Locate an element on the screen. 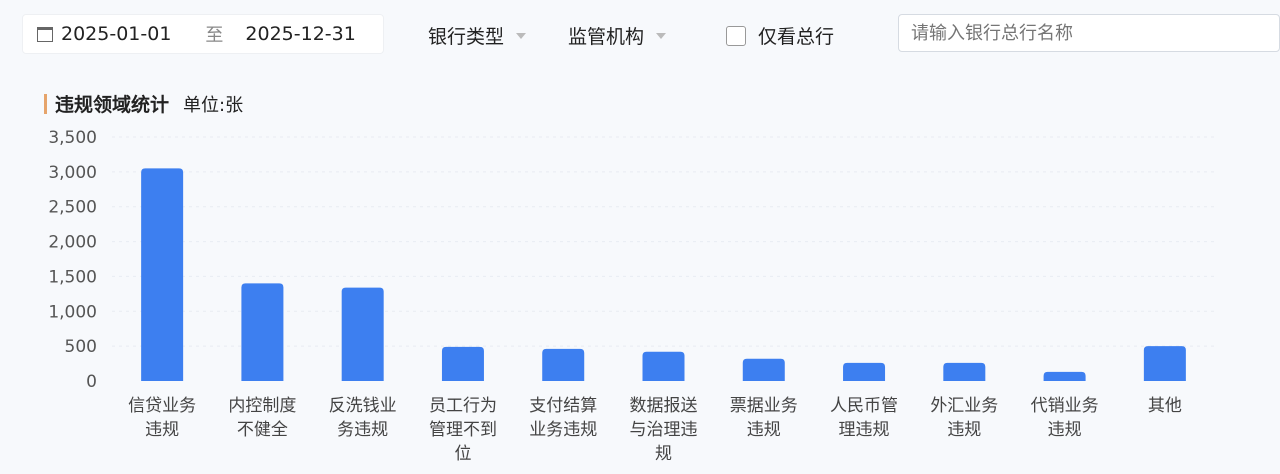 The image size is (1280, 474). bank-type-select: 银行类型 is located at coordinates (477, 35).